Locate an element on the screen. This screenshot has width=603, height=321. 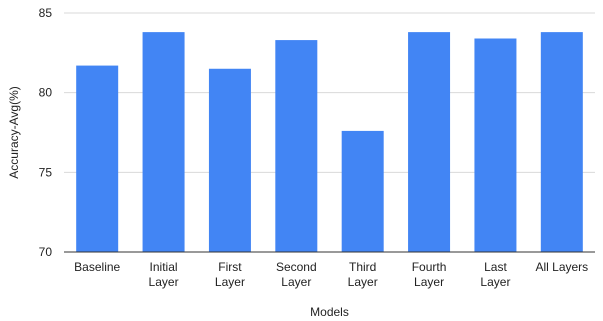
x-tick-label: All Layers is located at coordinates (561, 267).